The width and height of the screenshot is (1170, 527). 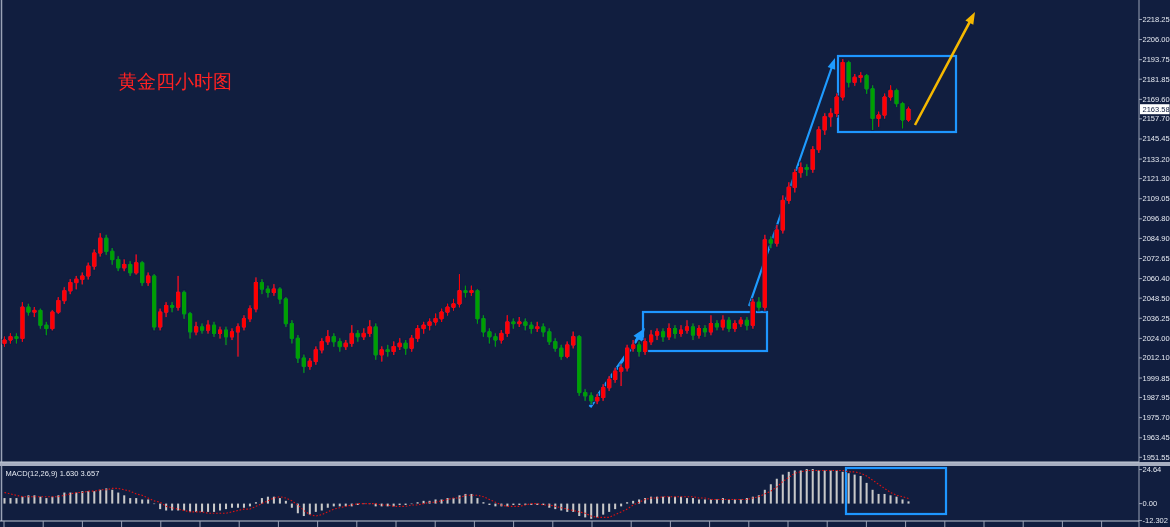 What do you see at coordinates (175, 81) in the screenshot?
I see `text: 黄金四小时图` at bounding box center [175, 81].